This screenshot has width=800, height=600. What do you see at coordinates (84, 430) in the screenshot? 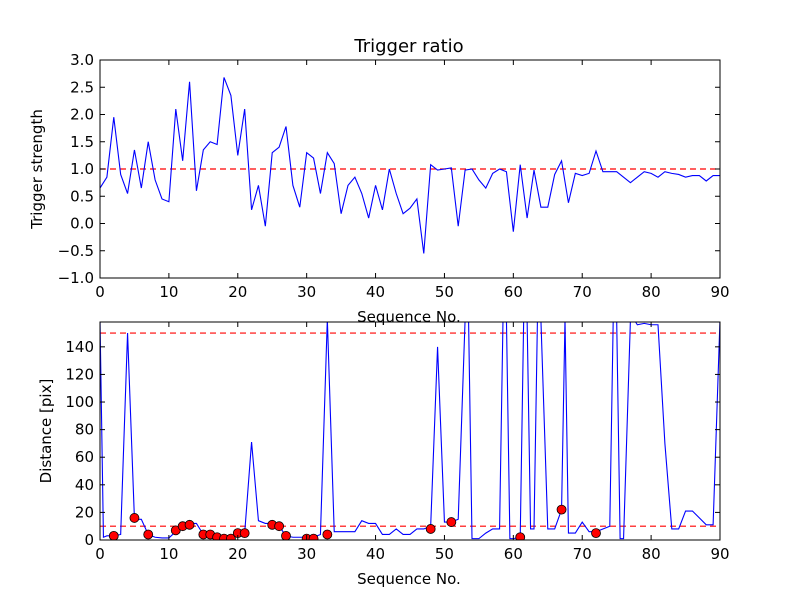
I see `y-tick-label: 80` at bounding box center [84, 430].